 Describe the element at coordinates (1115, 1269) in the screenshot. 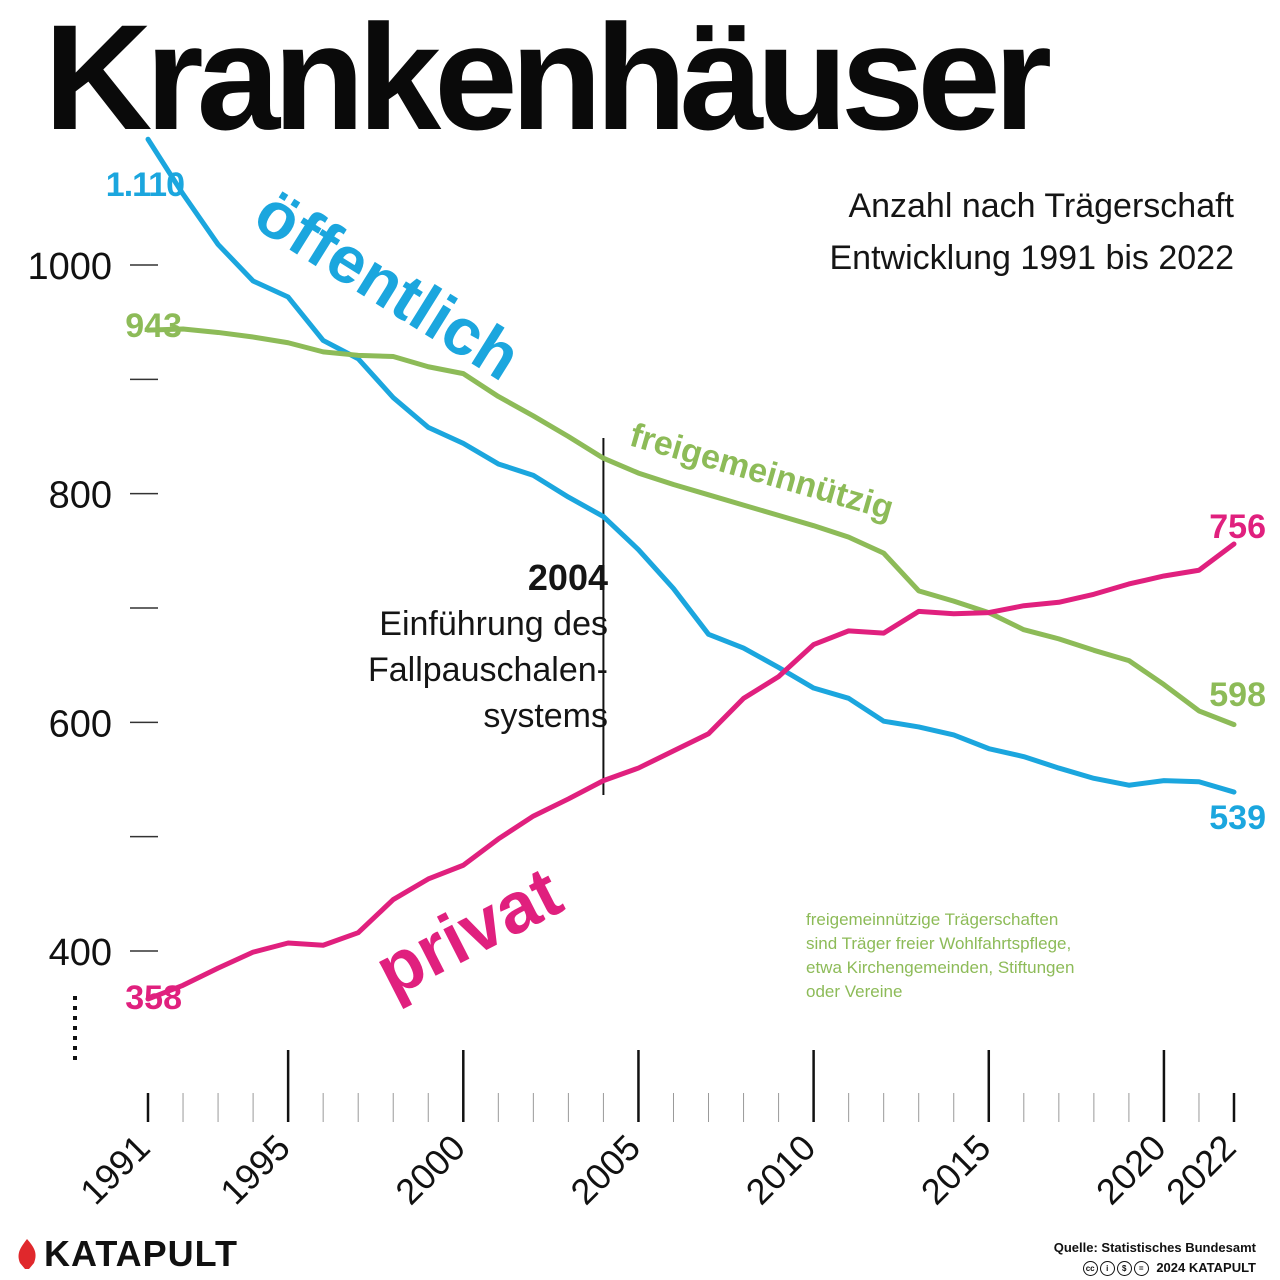

I see `cc-license-icons: cc i $ =` at that location.